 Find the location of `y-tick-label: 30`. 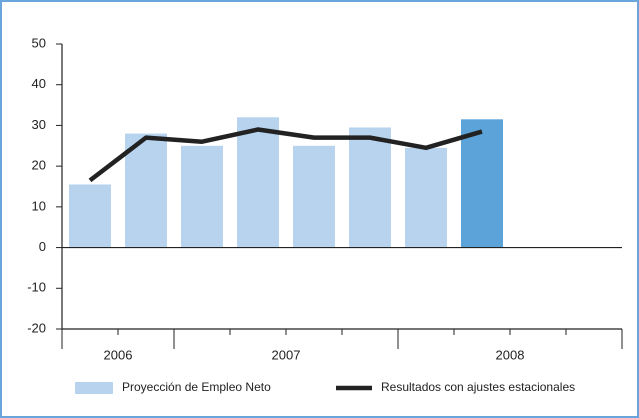

y-tick-label: 30 is located at coordinates (39, 124).